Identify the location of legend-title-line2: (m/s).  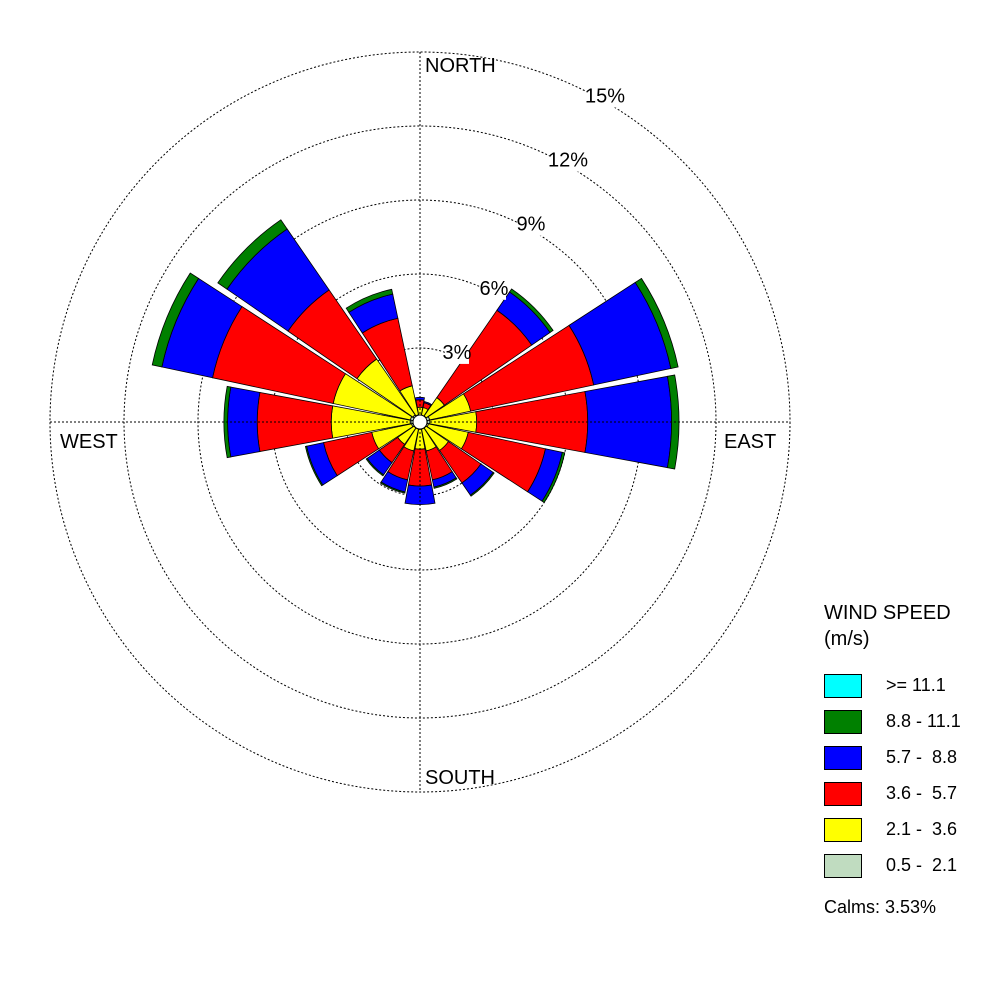
(847, 639).